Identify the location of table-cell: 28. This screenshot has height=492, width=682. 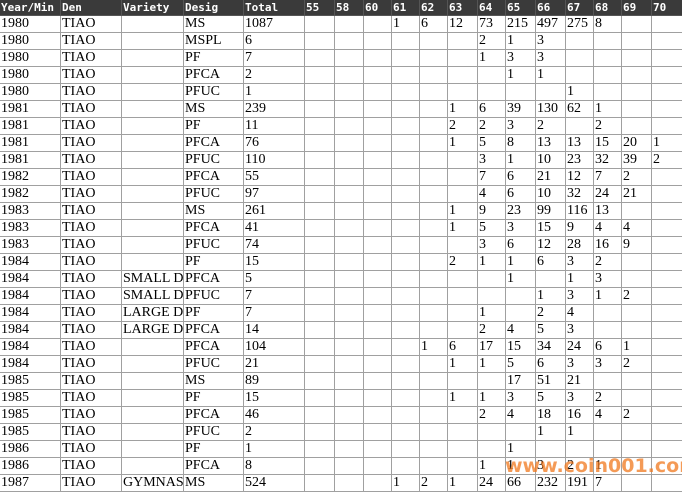
(580, 245).